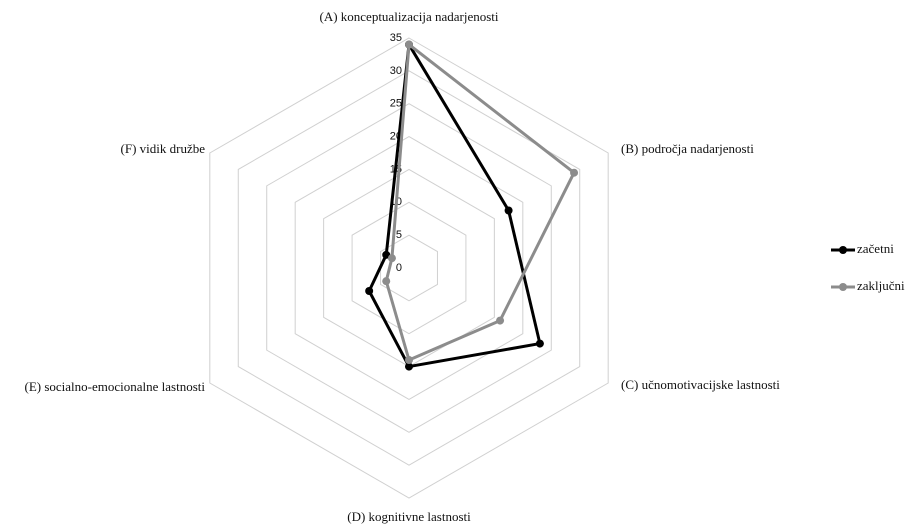 The height and width of the screenshot is (524, 914). What do you see at coordinates (396, 38) in the screenshot?
I see `tick-label: 35` at bounding box center [396, 38].